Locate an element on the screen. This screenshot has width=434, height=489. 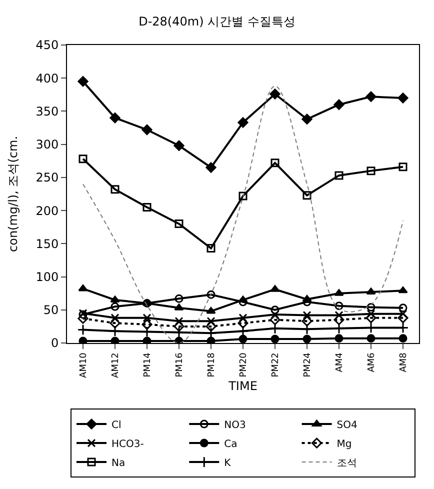
y-tick-label: 300 is located at coordinates (47, 145).